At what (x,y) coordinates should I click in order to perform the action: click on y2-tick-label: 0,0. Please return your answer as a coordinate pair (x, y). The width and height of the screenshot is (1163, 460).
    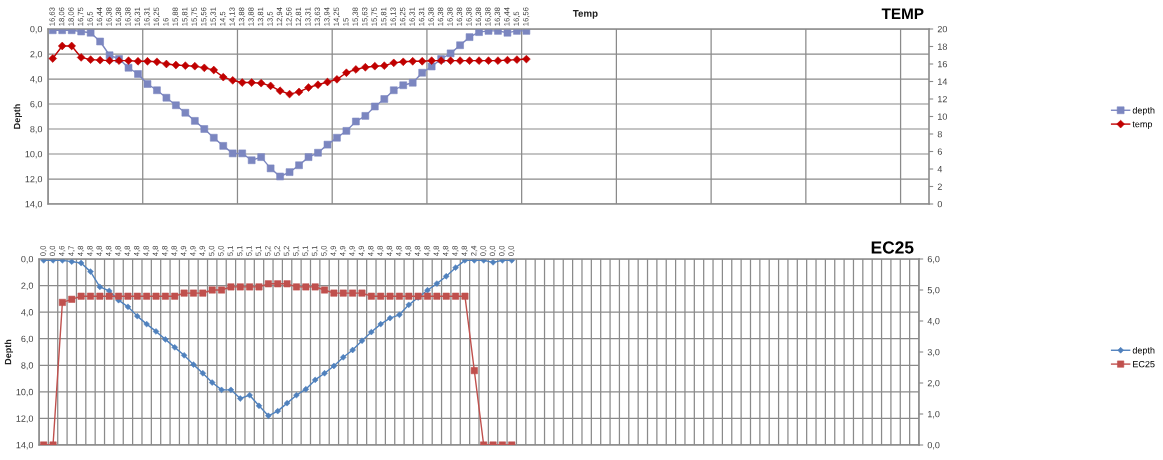
    Looking at the image, I should click on (933, 445).